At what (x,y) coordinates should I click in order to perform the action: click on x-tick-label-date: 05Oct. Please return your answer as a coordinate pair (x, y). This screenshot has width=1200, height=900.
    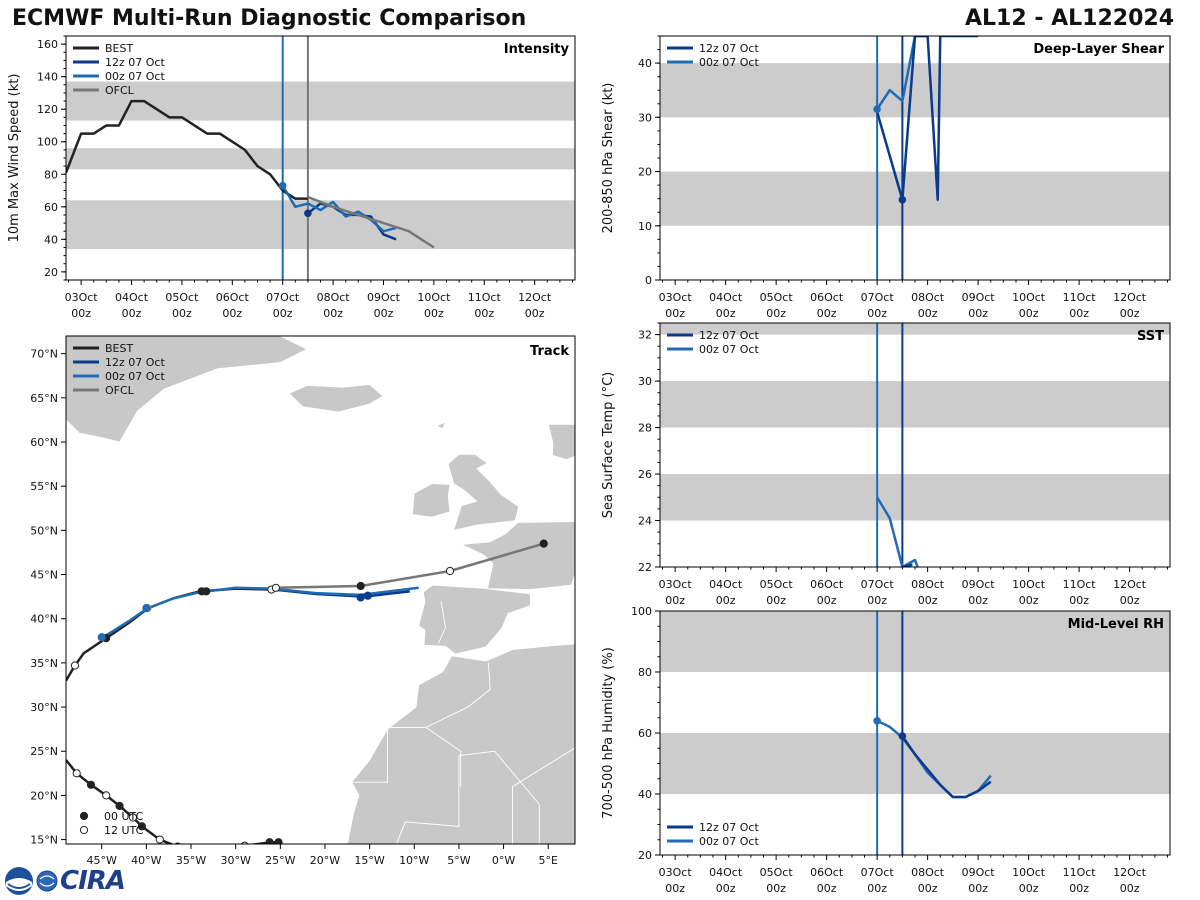
    Looking at the image, I should click on (777, 584).